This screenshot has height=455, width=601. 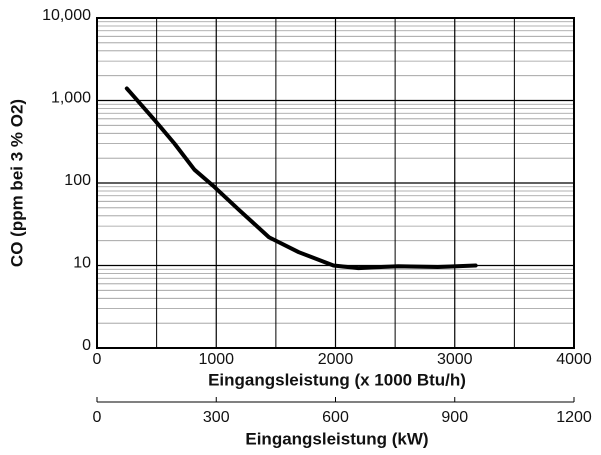 I want to click on x-tick-label: 0, so click(x=97, y=359).